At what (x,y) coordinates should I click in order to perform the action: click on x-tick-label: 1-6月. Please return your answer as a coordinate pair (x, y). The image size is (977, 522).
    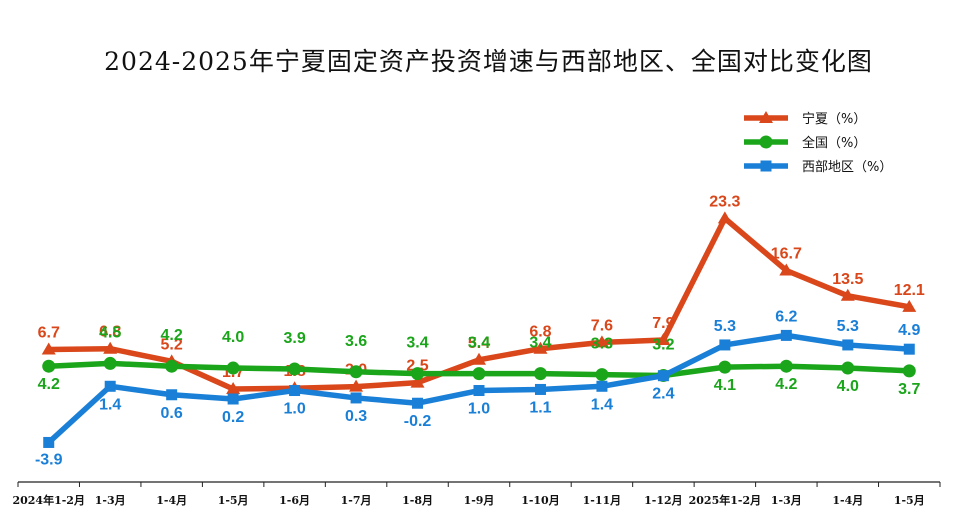
    Looking at the image, I should click on (294, 500).